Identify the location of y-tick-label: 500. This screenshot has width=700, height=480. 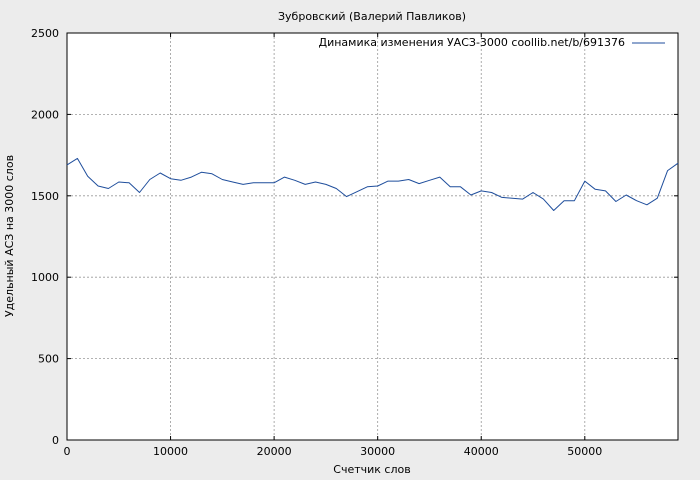
(48, 359).